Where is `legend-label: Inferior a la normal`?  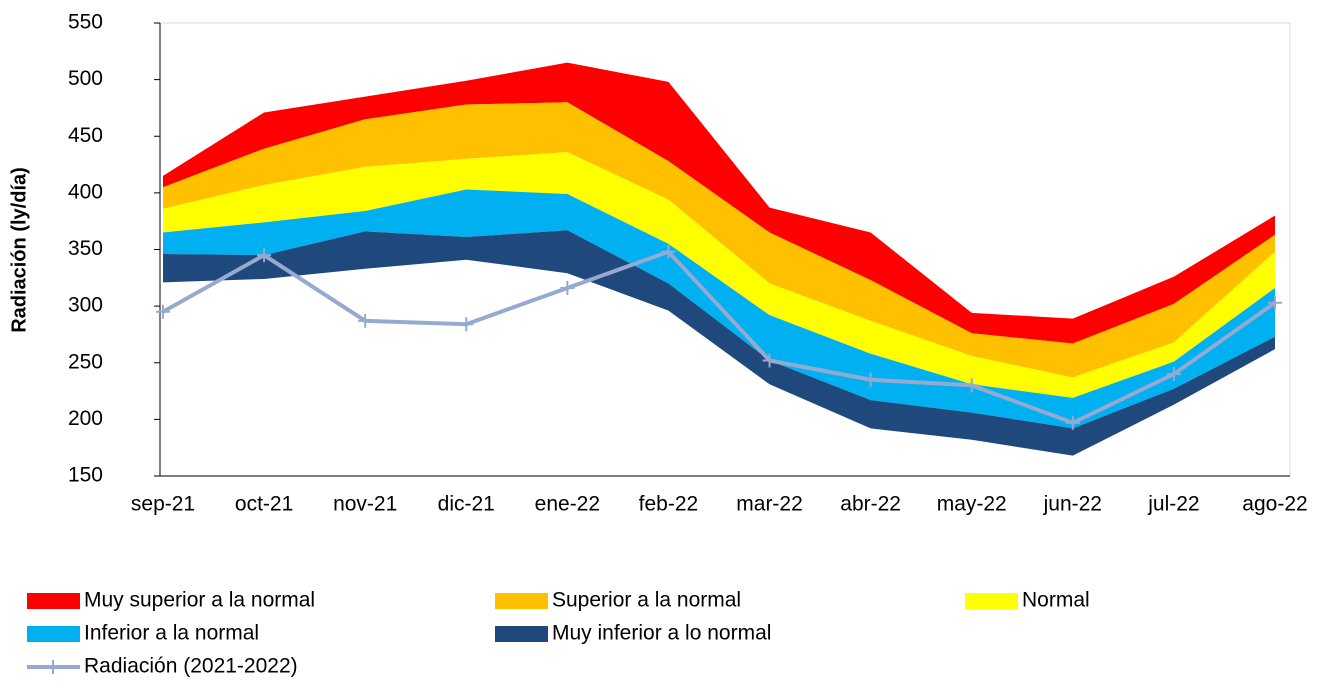 legend-label: Inferior a la normal is located at coordinates (171, 633).